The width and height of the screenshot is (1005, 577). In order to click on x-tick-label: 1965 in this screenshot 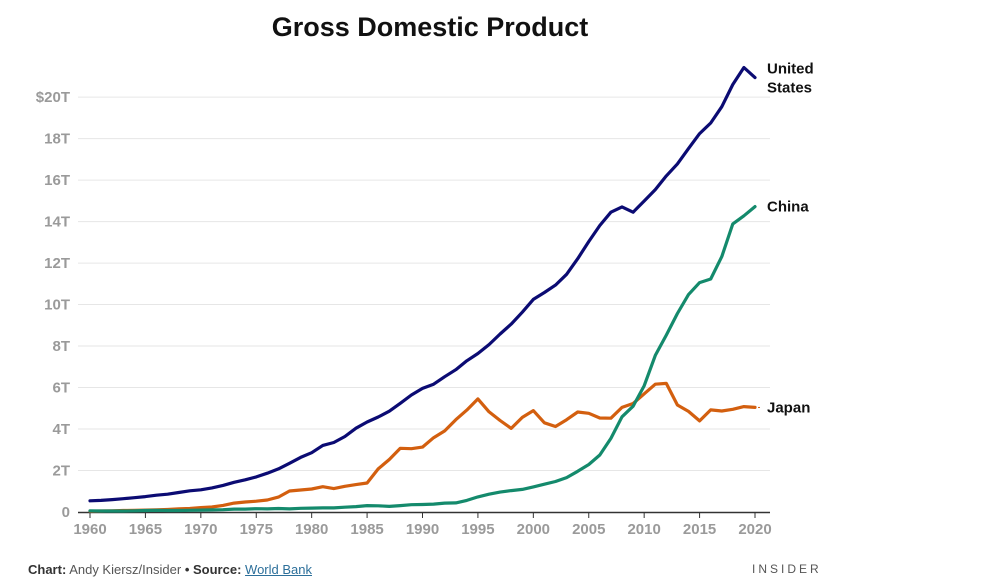, I will do `click(145, 529)`.